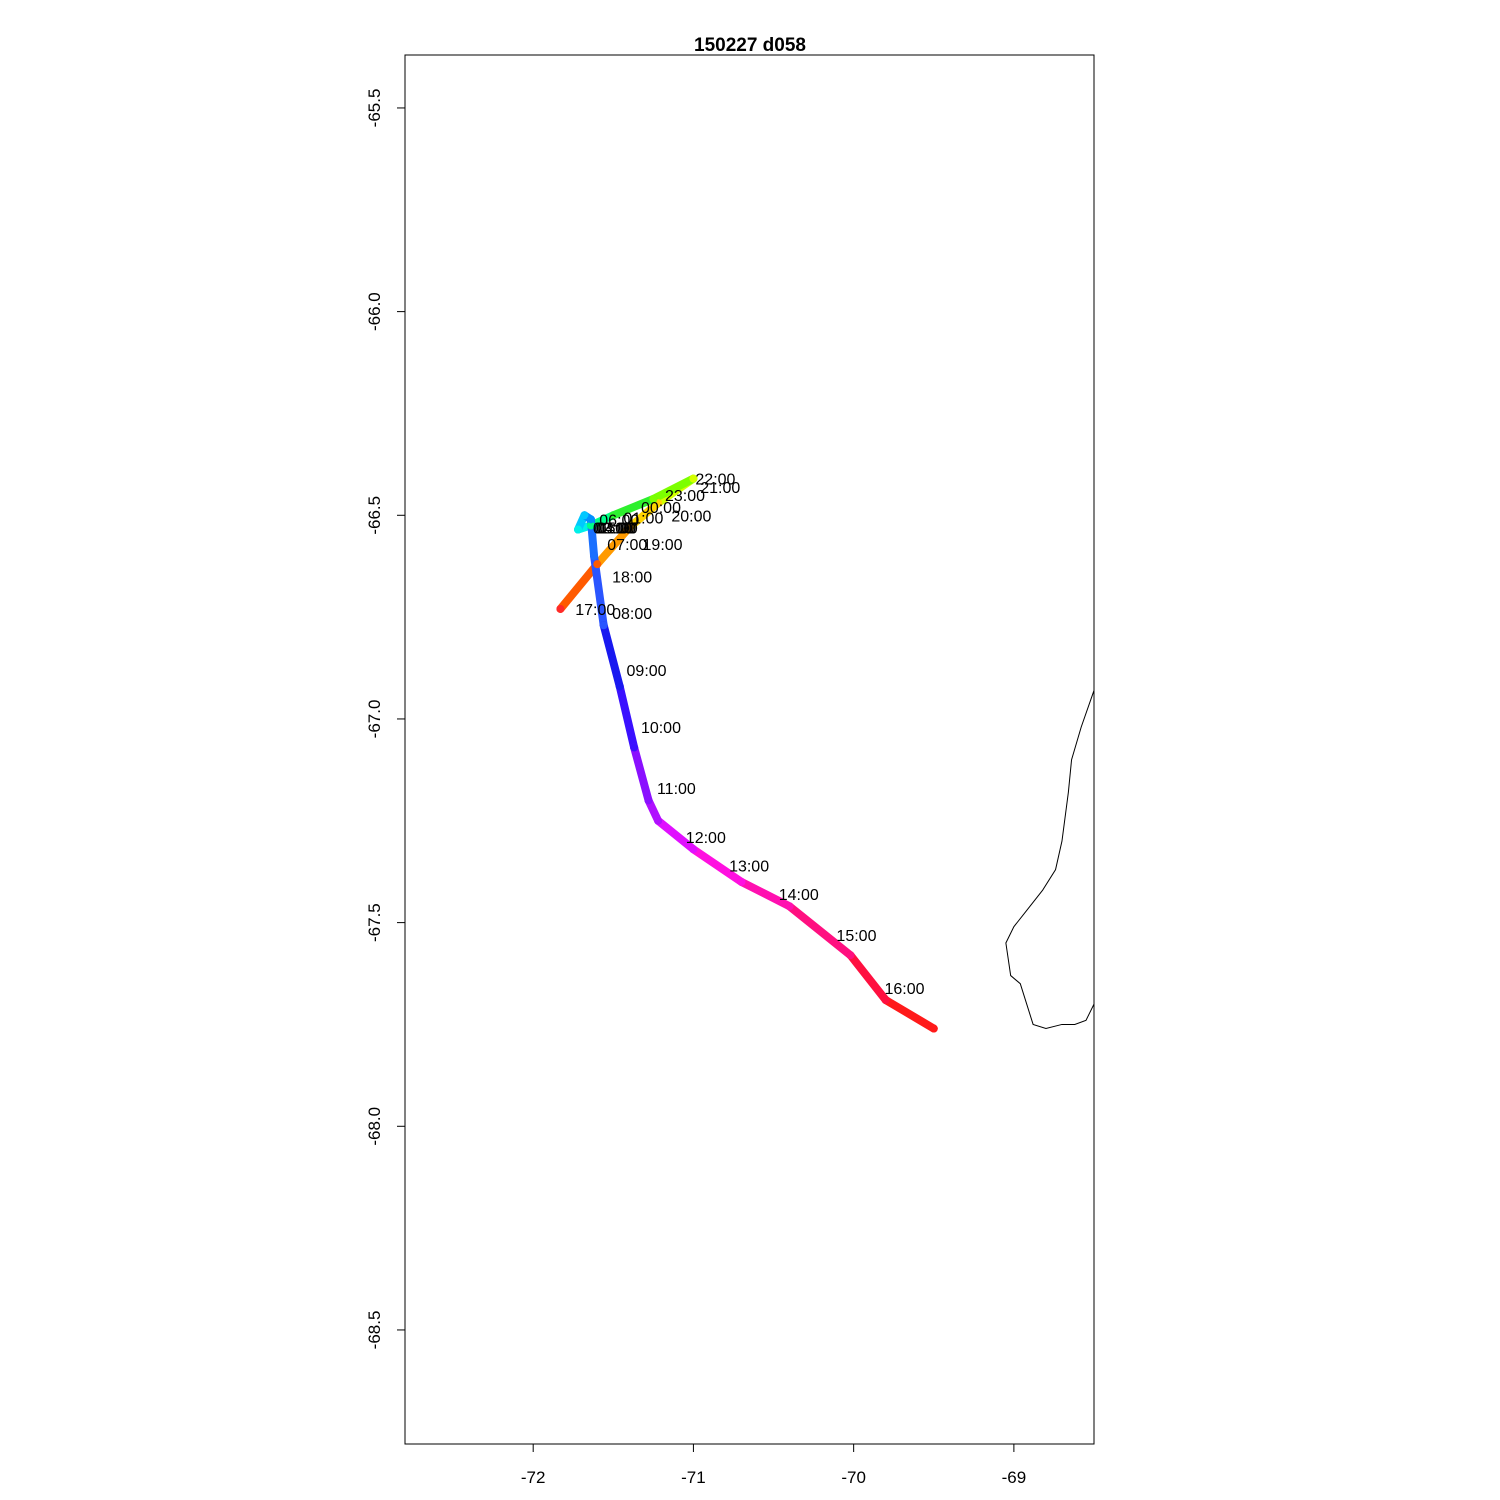  Describe the element at coordinates (619, 520) in the screenshot. I see `hour-label: 06:00` at that location.